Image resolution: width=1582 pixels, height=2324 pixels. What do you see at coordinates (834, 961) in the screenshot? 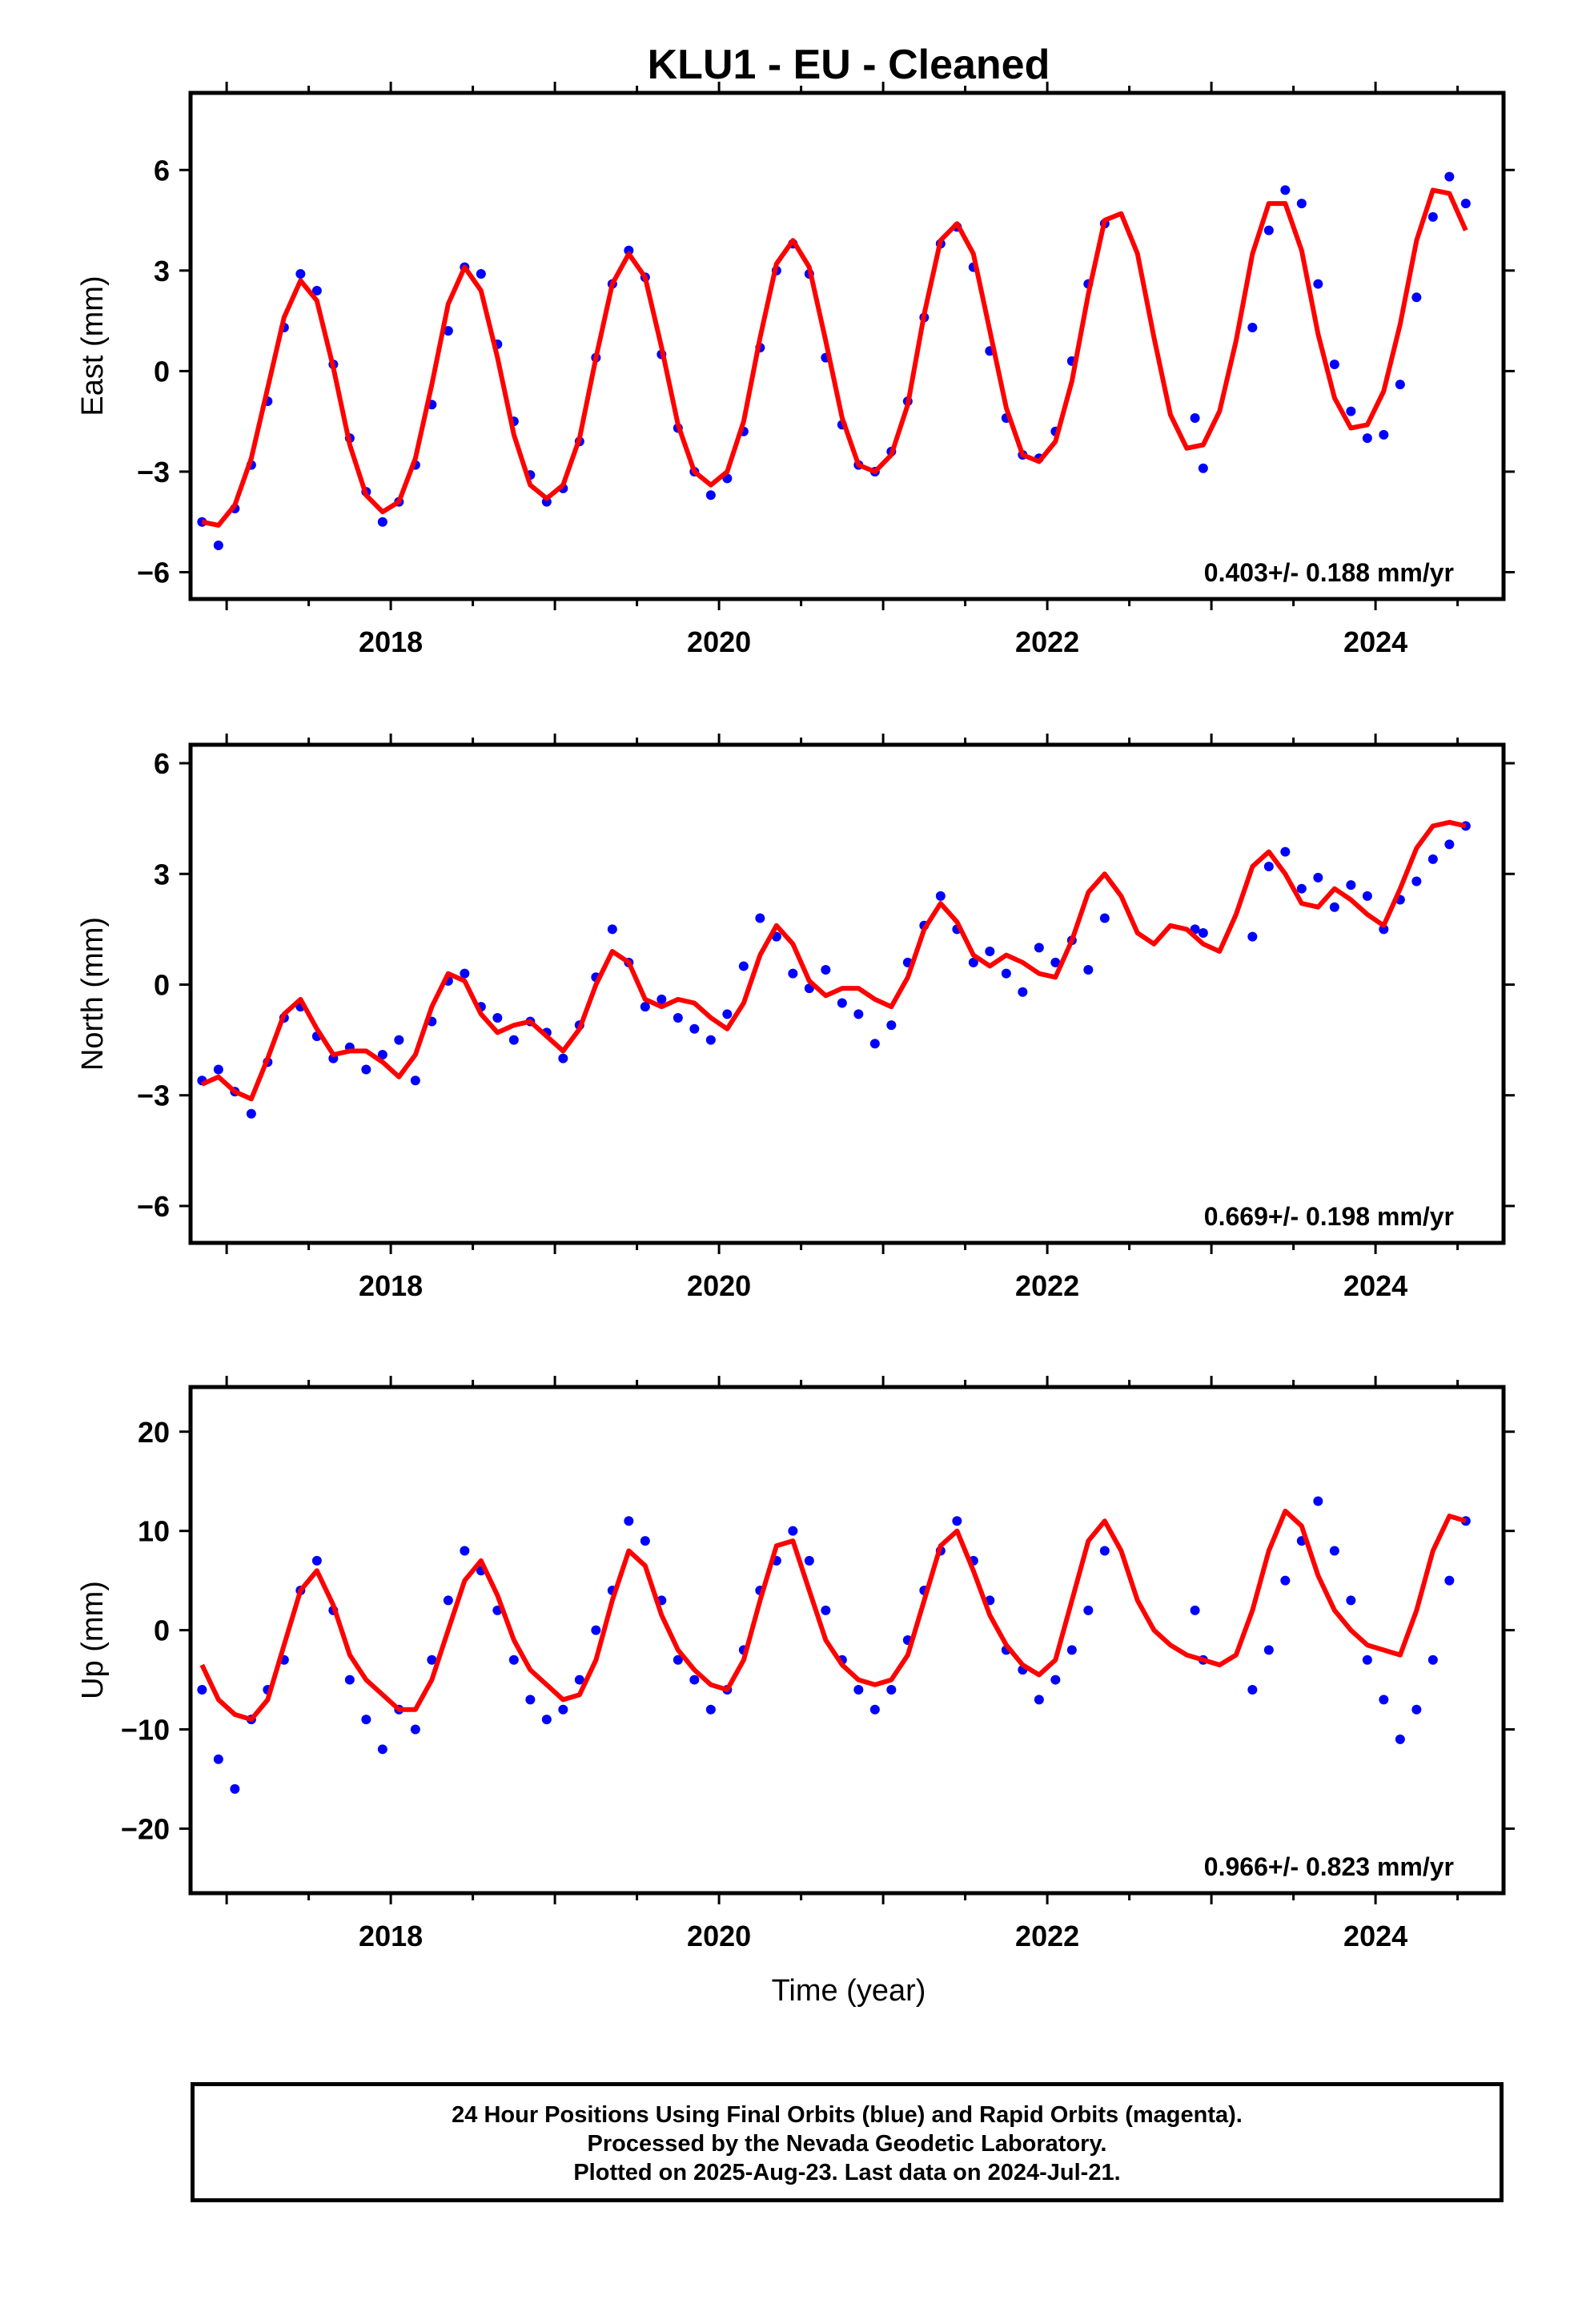
I see `north-model-line` at bounding box center [834, 961].